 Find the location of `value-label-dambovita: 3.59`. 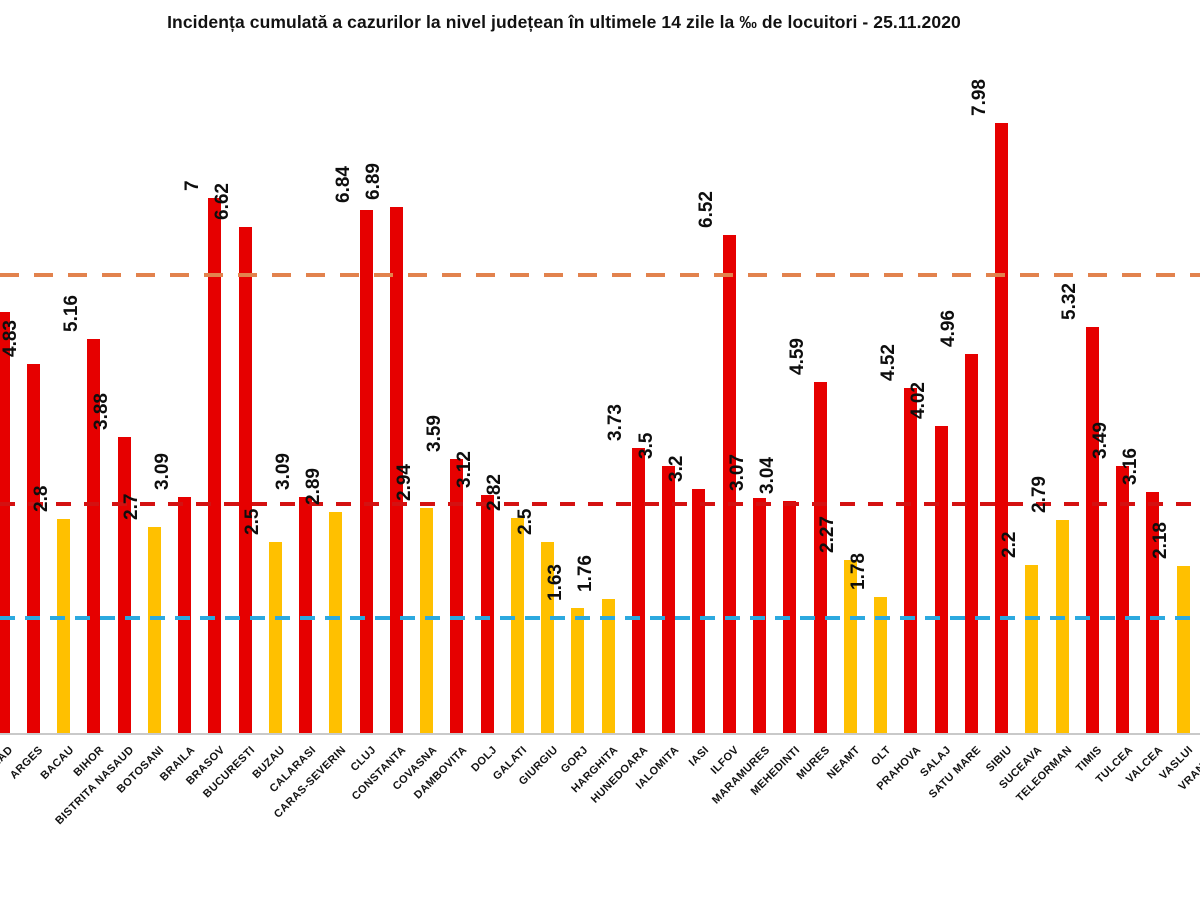

value-label-dambovita: 3.59 is located at coordinates (434, 433).